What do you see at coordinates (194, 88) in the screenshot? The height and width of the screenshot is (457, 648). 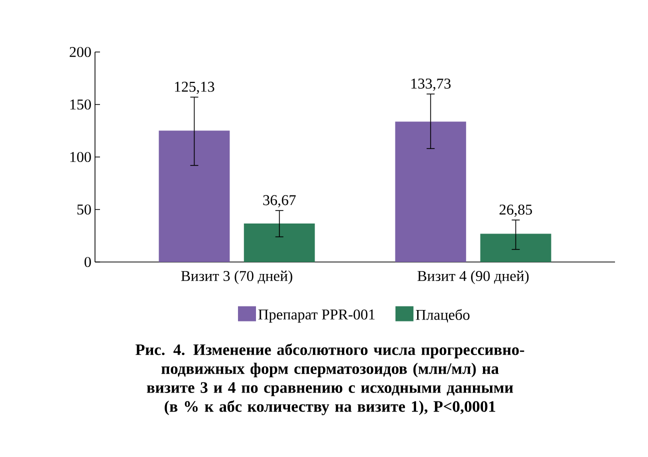 I see `data-label: 125,13` at bounding box center [194, 88].